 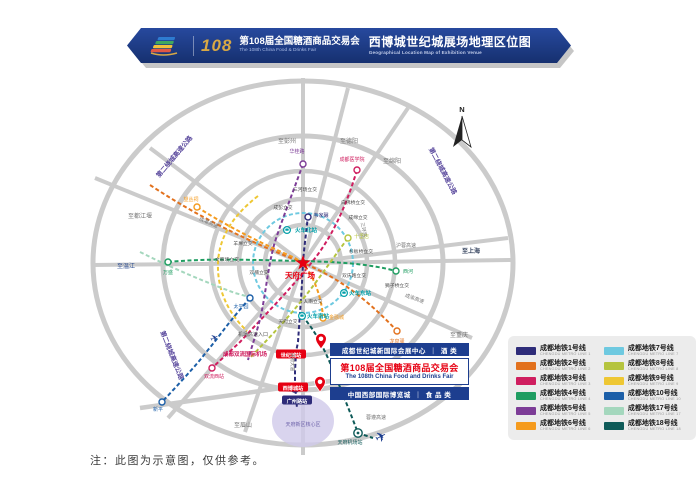 I want to click on legend-line-name-en: CHENGDU METRO LINE 8, so click(x=653, y=369).